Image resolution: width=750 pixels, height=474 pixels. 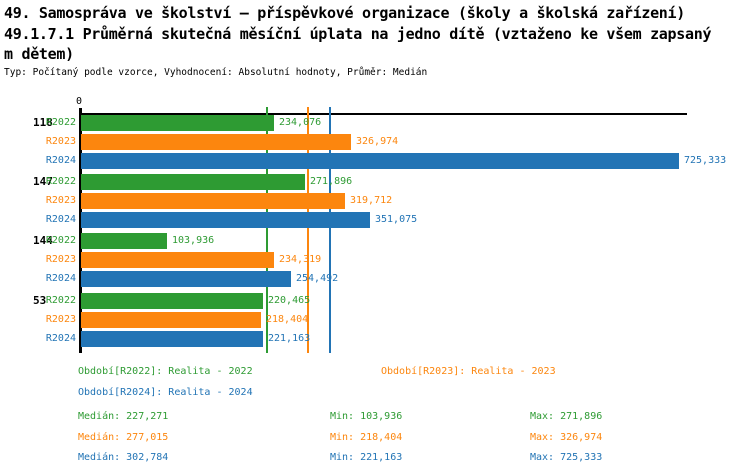 I want to click on stat-min-r2022: Min: 103,936, so click(x=366, y=416).